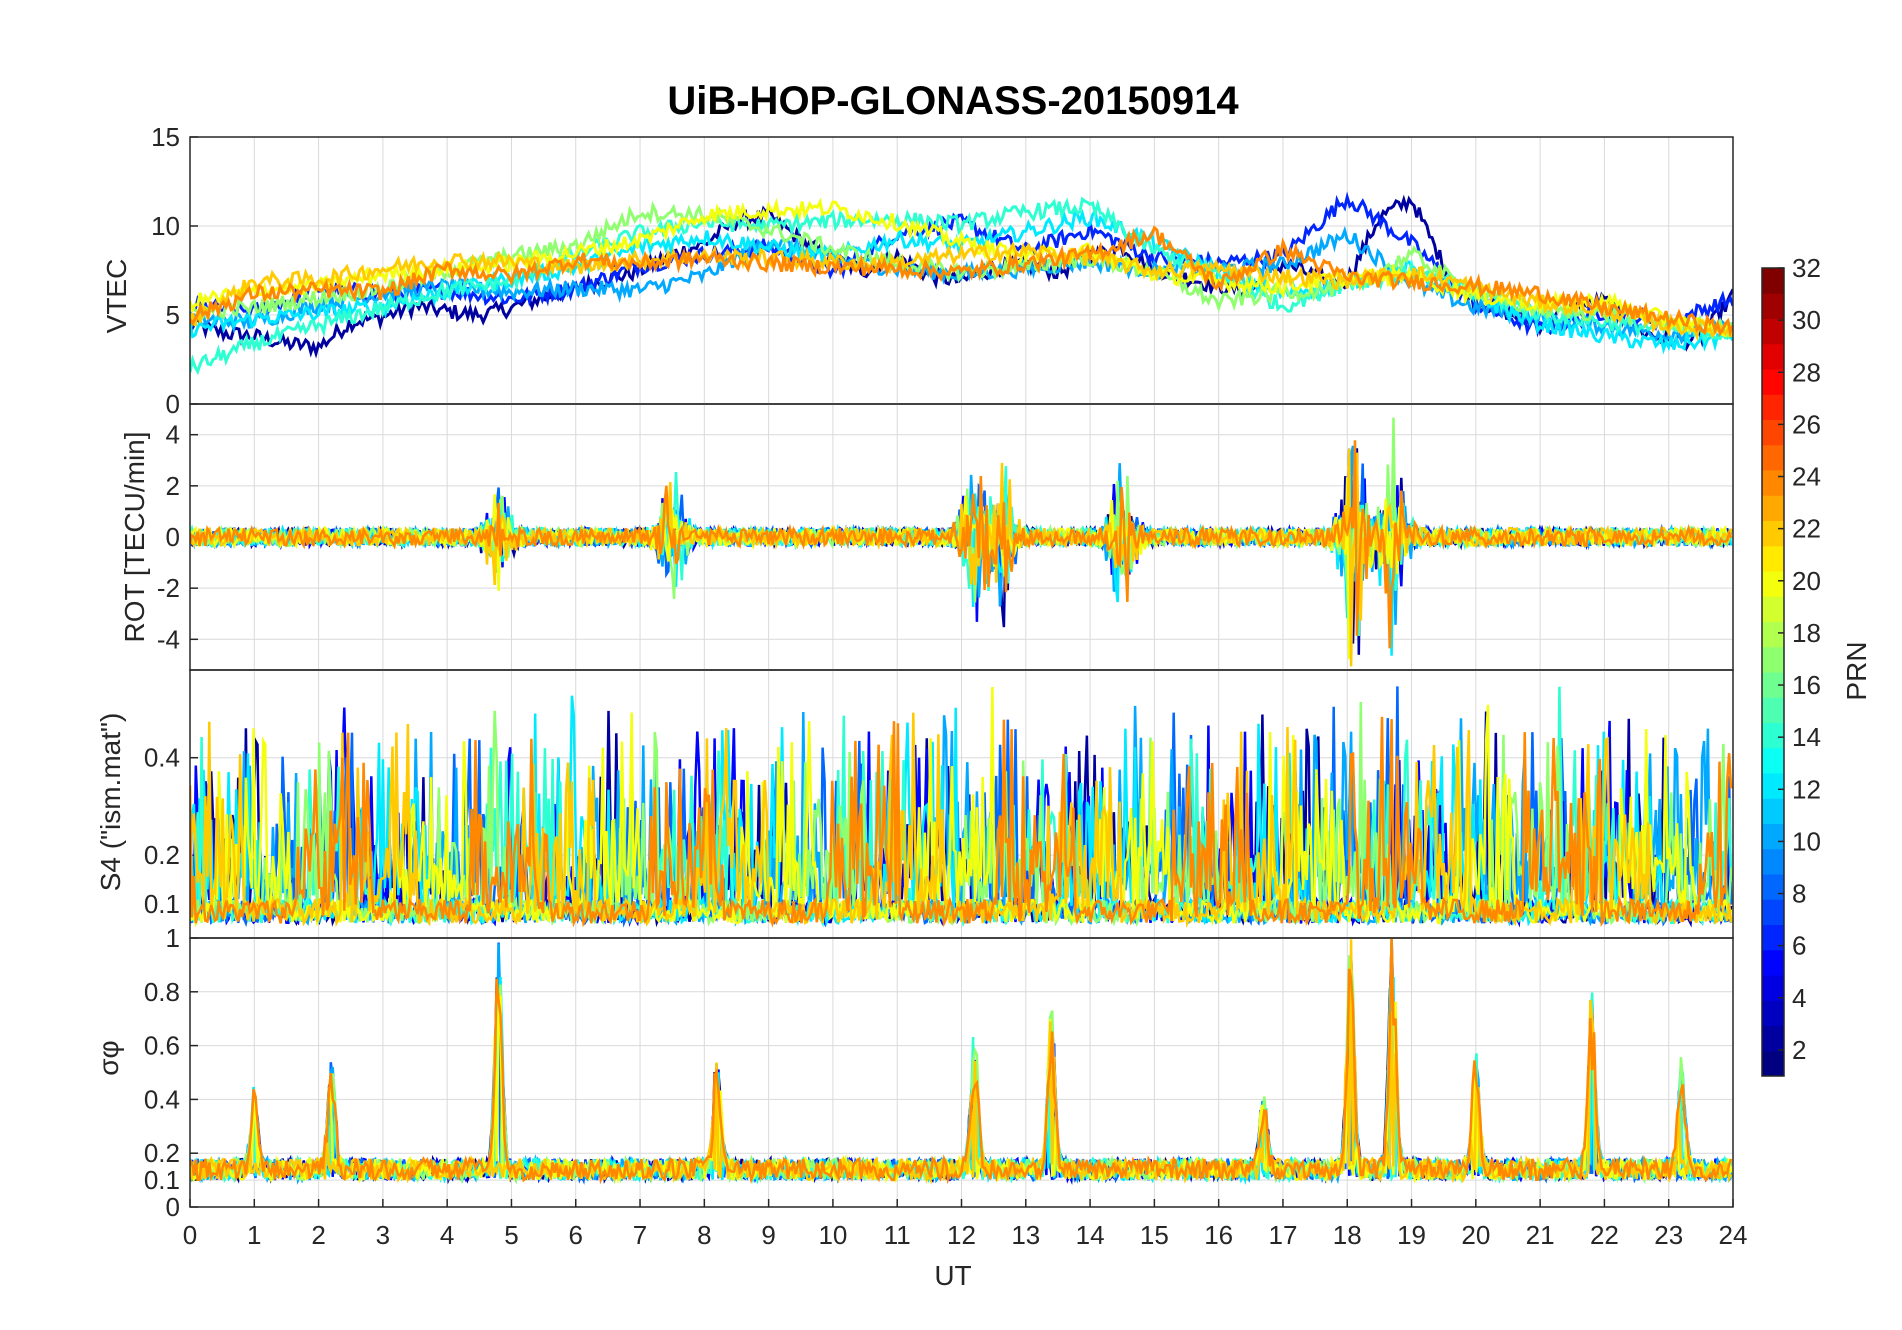 The image size is (1902, 1330). Describe the element at coordinates (1856, 670) in the screenshot. I see `colorbar-label: PRN` at that location.